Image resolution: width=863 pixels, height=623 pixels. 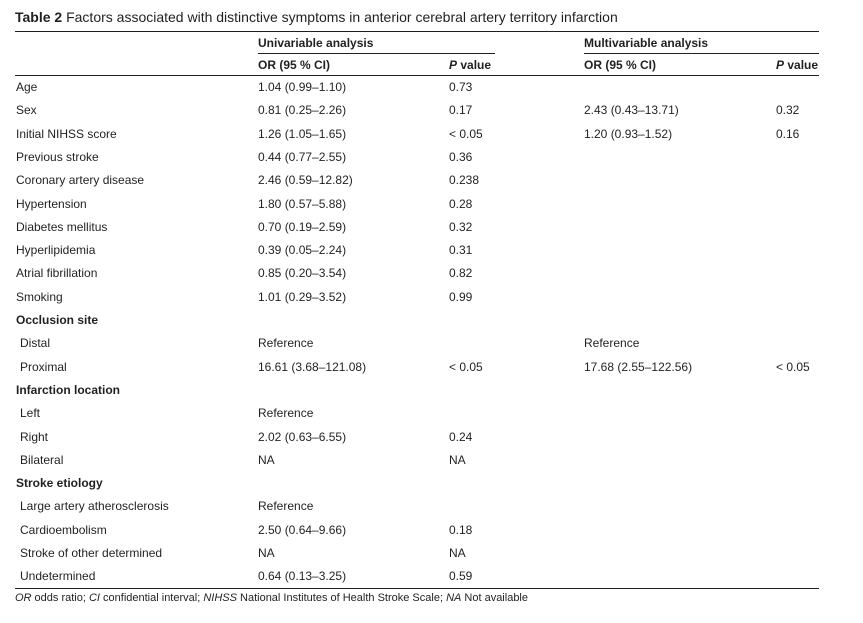 What do you see at coordinates (461, 110) in the screenshot?
I see `univariable-p-value: 0.17` at bounding box center [461, 110].